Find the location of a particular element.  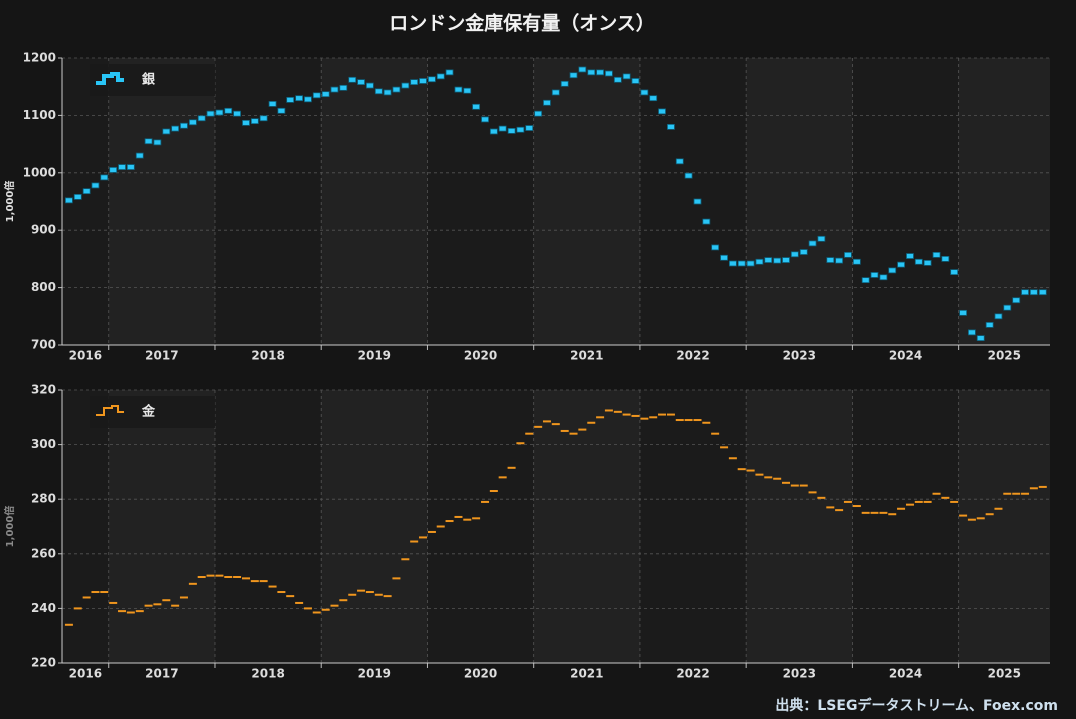

x-tick-label: 2021 is located at coordinates (586, 356).